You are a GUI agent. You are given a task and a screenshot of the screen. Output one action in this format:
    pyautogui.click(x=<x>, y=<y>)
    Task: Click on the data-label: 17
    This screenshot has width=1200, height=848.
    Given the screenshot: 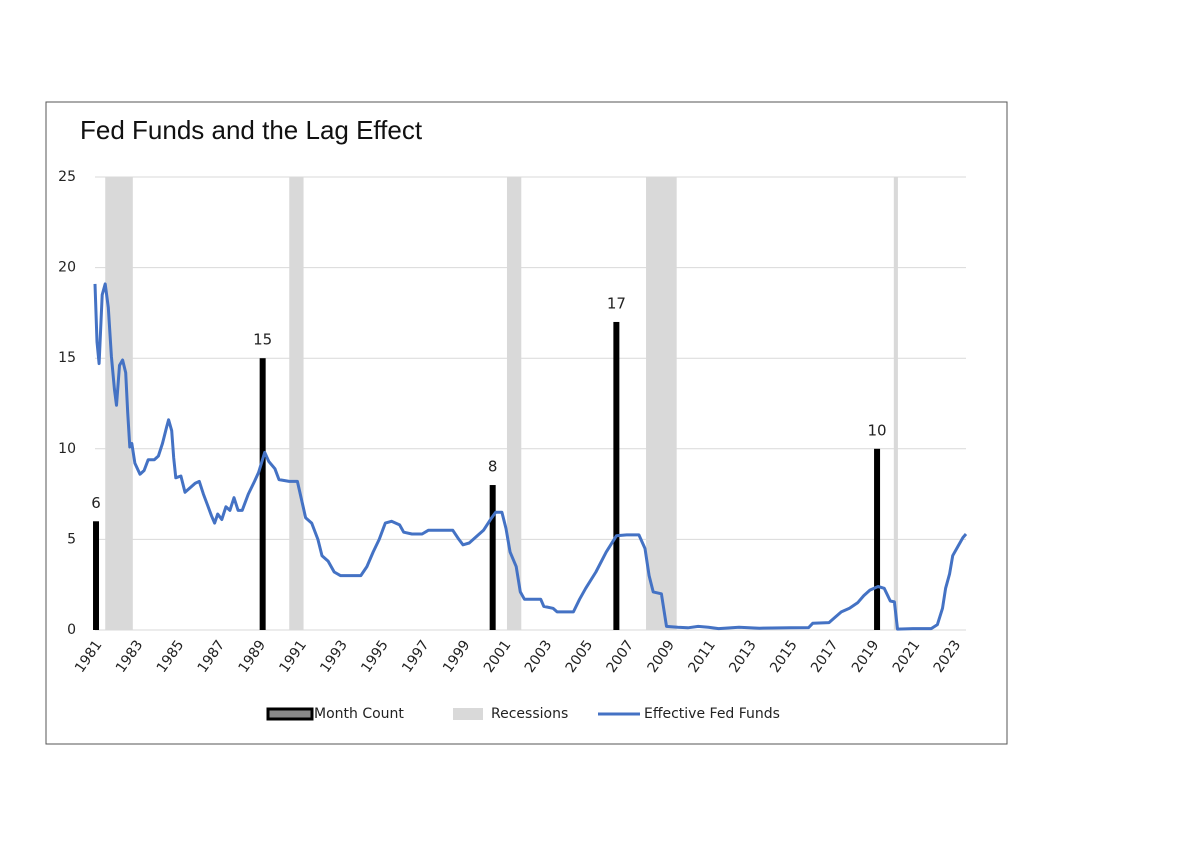 What is the action you would take?
    pyautogui.click(x=616, y=303)
    